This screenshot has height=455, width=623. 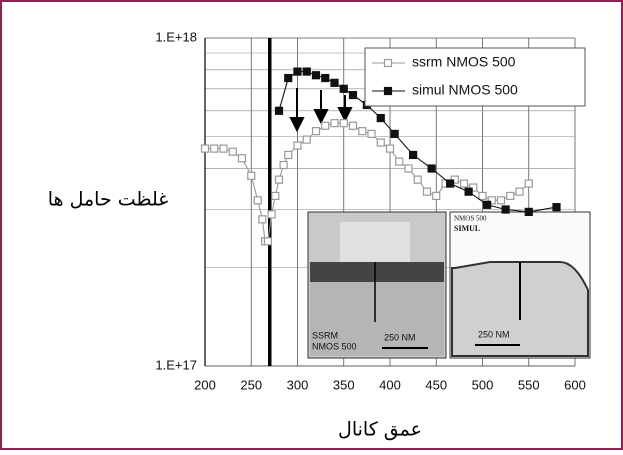 I want to click on x-tick-label: 600, so click(x=575, y=384).